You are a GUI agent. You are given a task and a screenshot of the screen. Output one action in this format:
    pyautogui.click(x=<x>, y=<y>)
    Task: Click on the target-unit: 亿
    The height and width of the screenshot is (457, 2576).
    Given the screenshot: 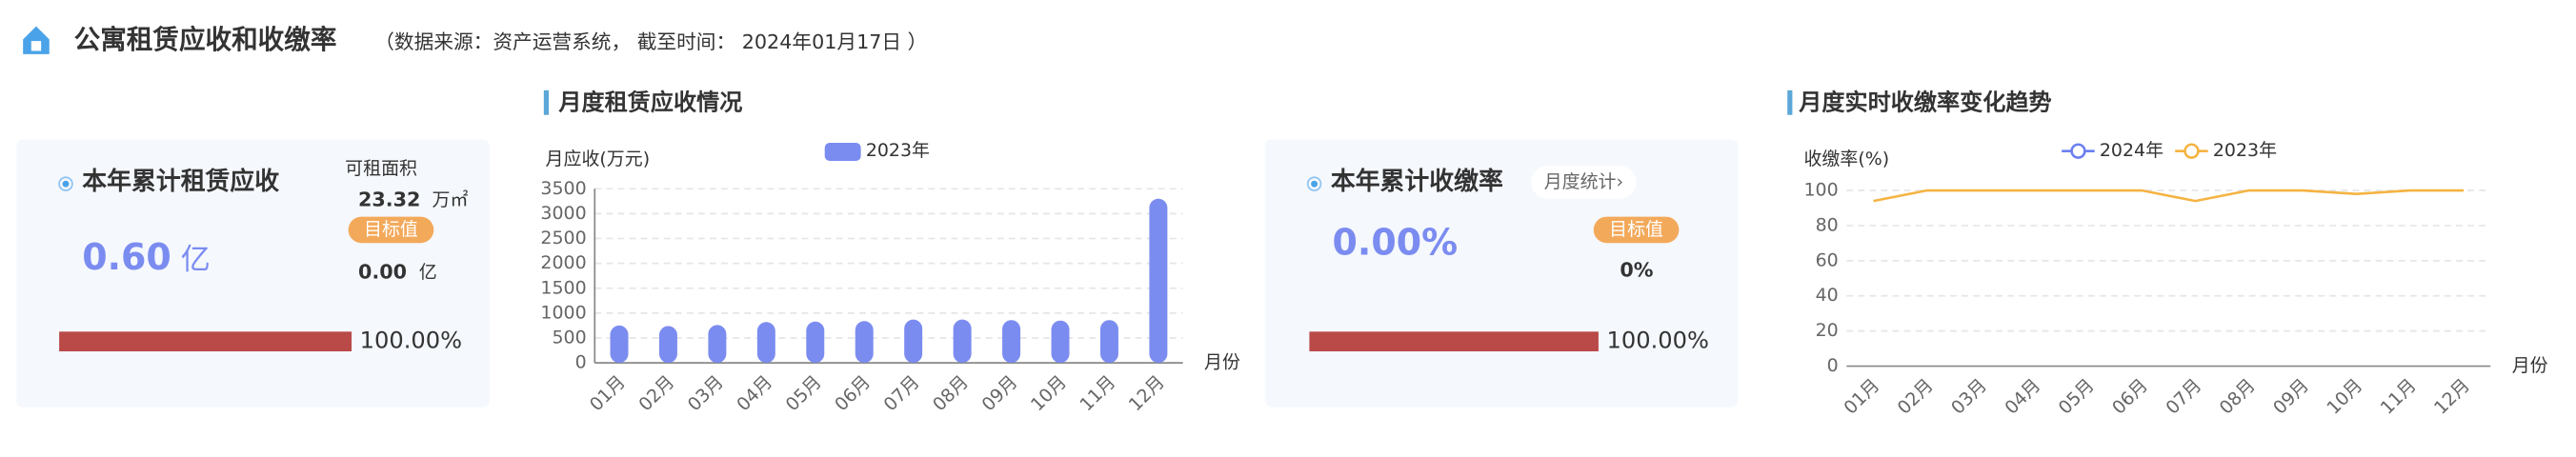 What is the action you would take?
    pyautogui.click(x=428, y=272)
    